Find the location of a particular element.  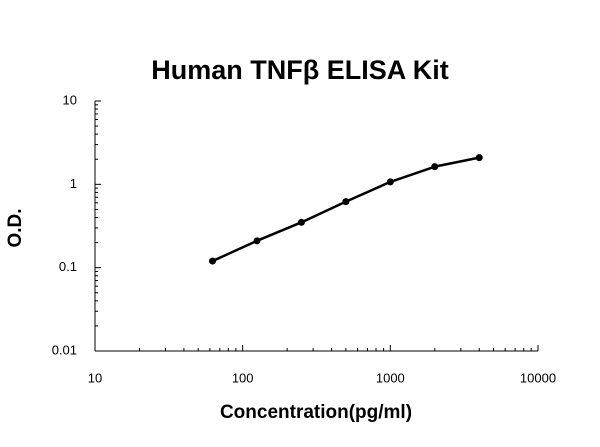

x-tick-label: 100 is located at coordinates (243, 377).